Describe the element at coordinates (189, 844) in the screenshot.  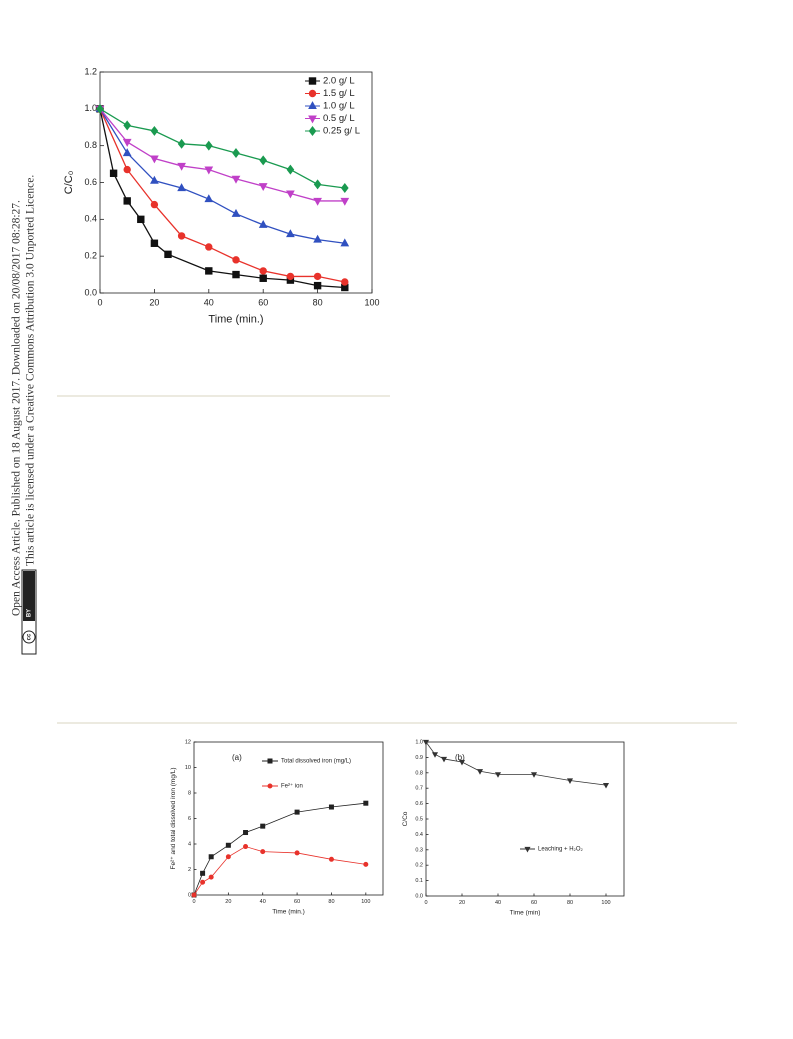
I see `y-tick-label: 4` at that location.